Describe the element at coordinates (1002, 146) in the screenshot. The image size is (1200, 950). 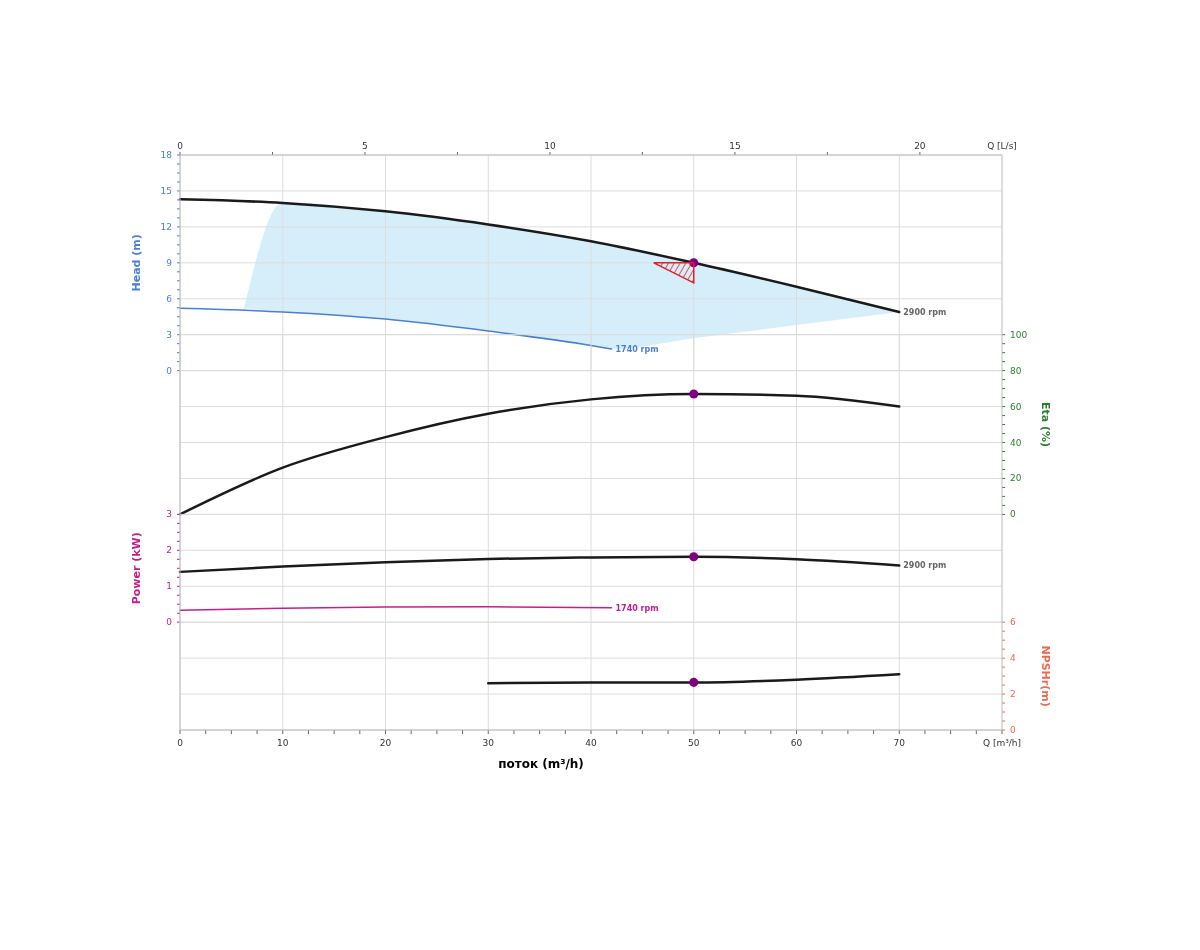
I see `x2-axis-title: Q [L/s]` at that location.